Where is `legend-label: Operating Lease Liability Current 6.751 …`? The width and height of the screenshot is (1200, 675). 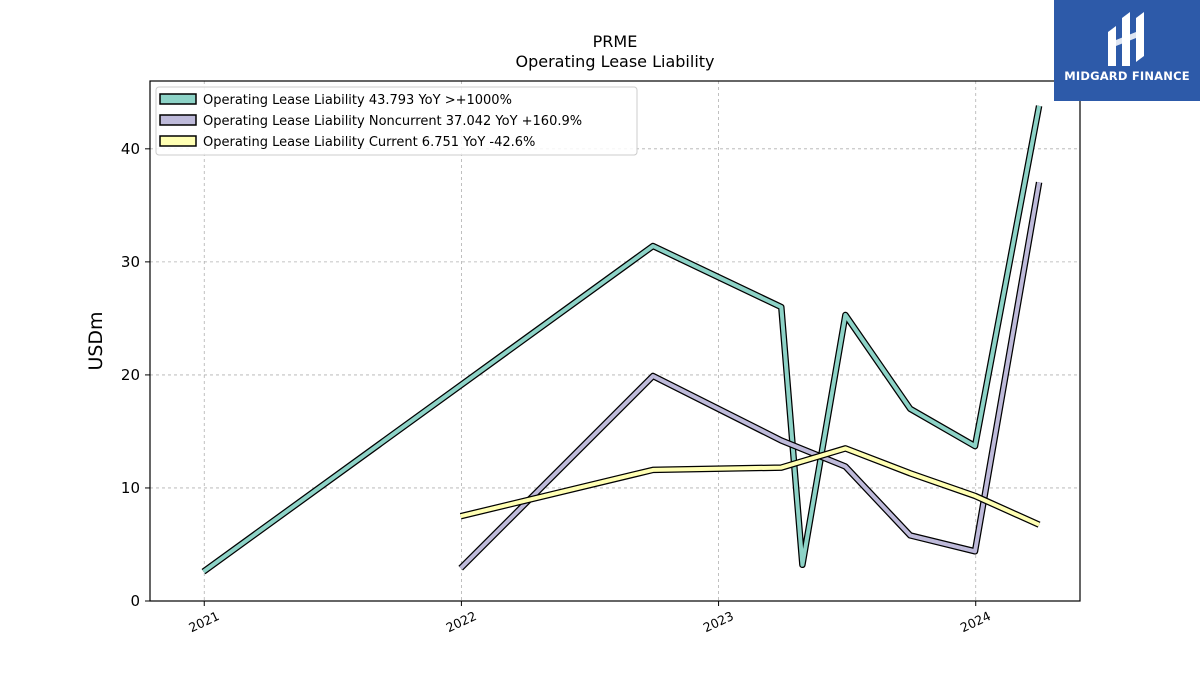
legend-label: Operating Lease Liability Current 6.751 … is located at coordinates (369, 142).